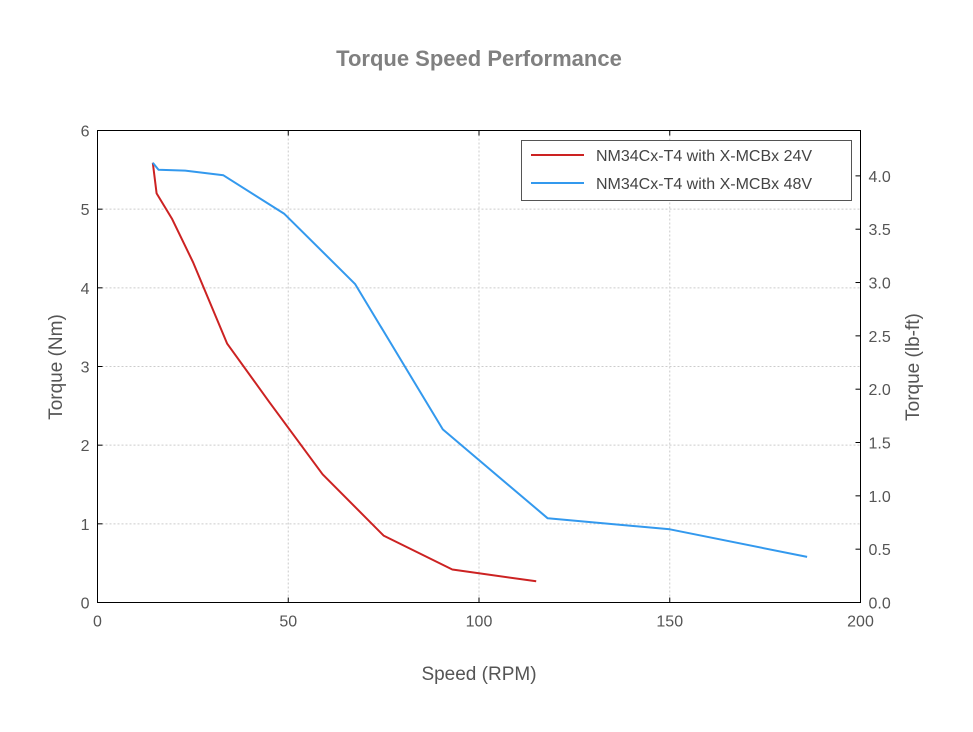 The width and height of the screenshot is (973, 732). Describe the element at coordinates (913, 367) in the screenshot. I see `y2-axis-label: Torque (lb-ft)` at that location.